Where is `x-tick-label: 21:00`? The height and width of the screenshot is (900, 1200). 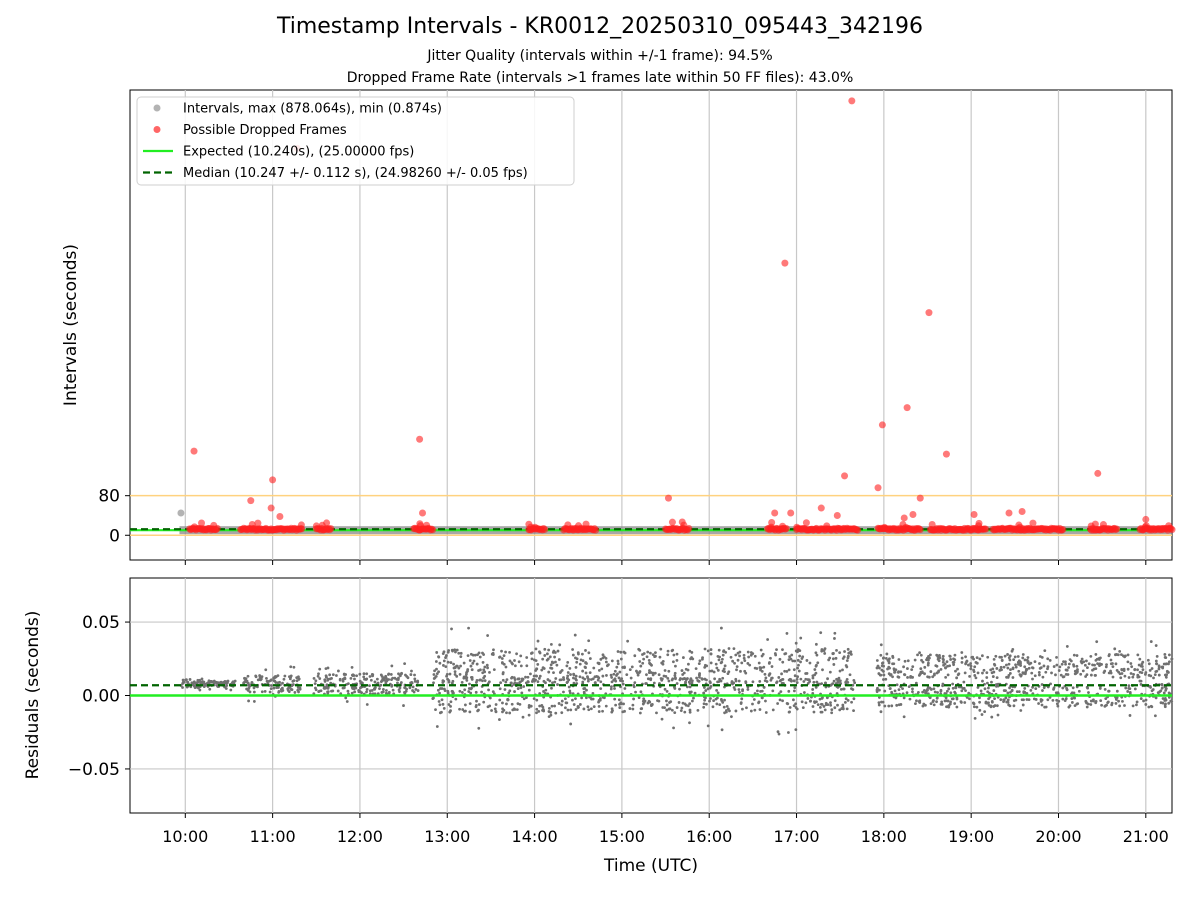 x-tick-label: 21:00 is located at coordinates (1146, 836).